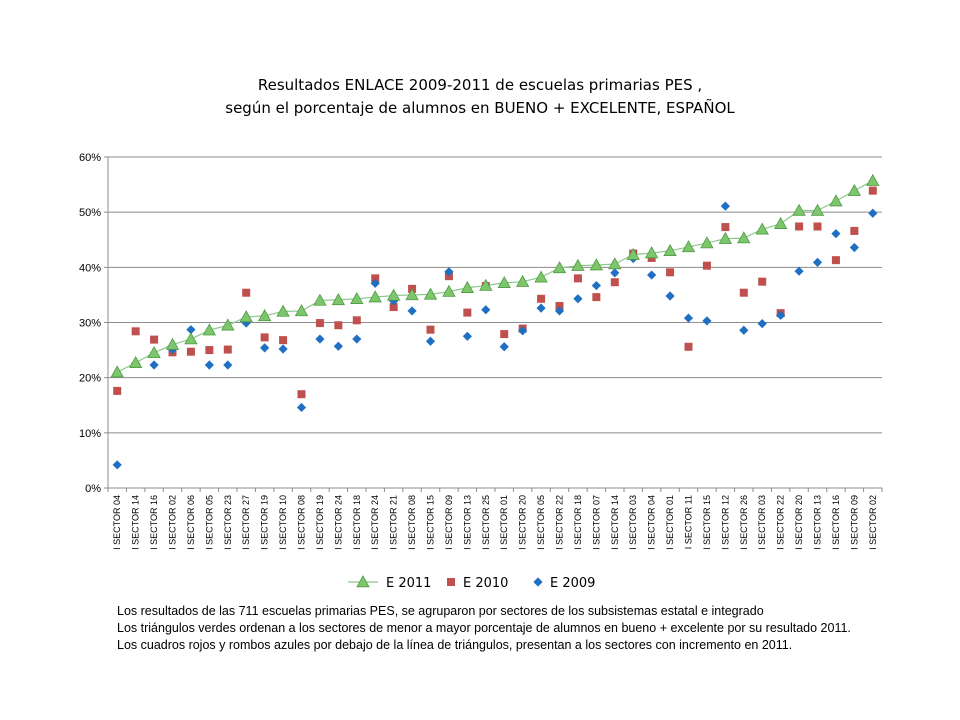 The image size is (960, 720). What do you see at coordinates (117, 522) in the screenshot?
I see `x-tick-label: I SECTOR 04` at bounding box center [117, 522].